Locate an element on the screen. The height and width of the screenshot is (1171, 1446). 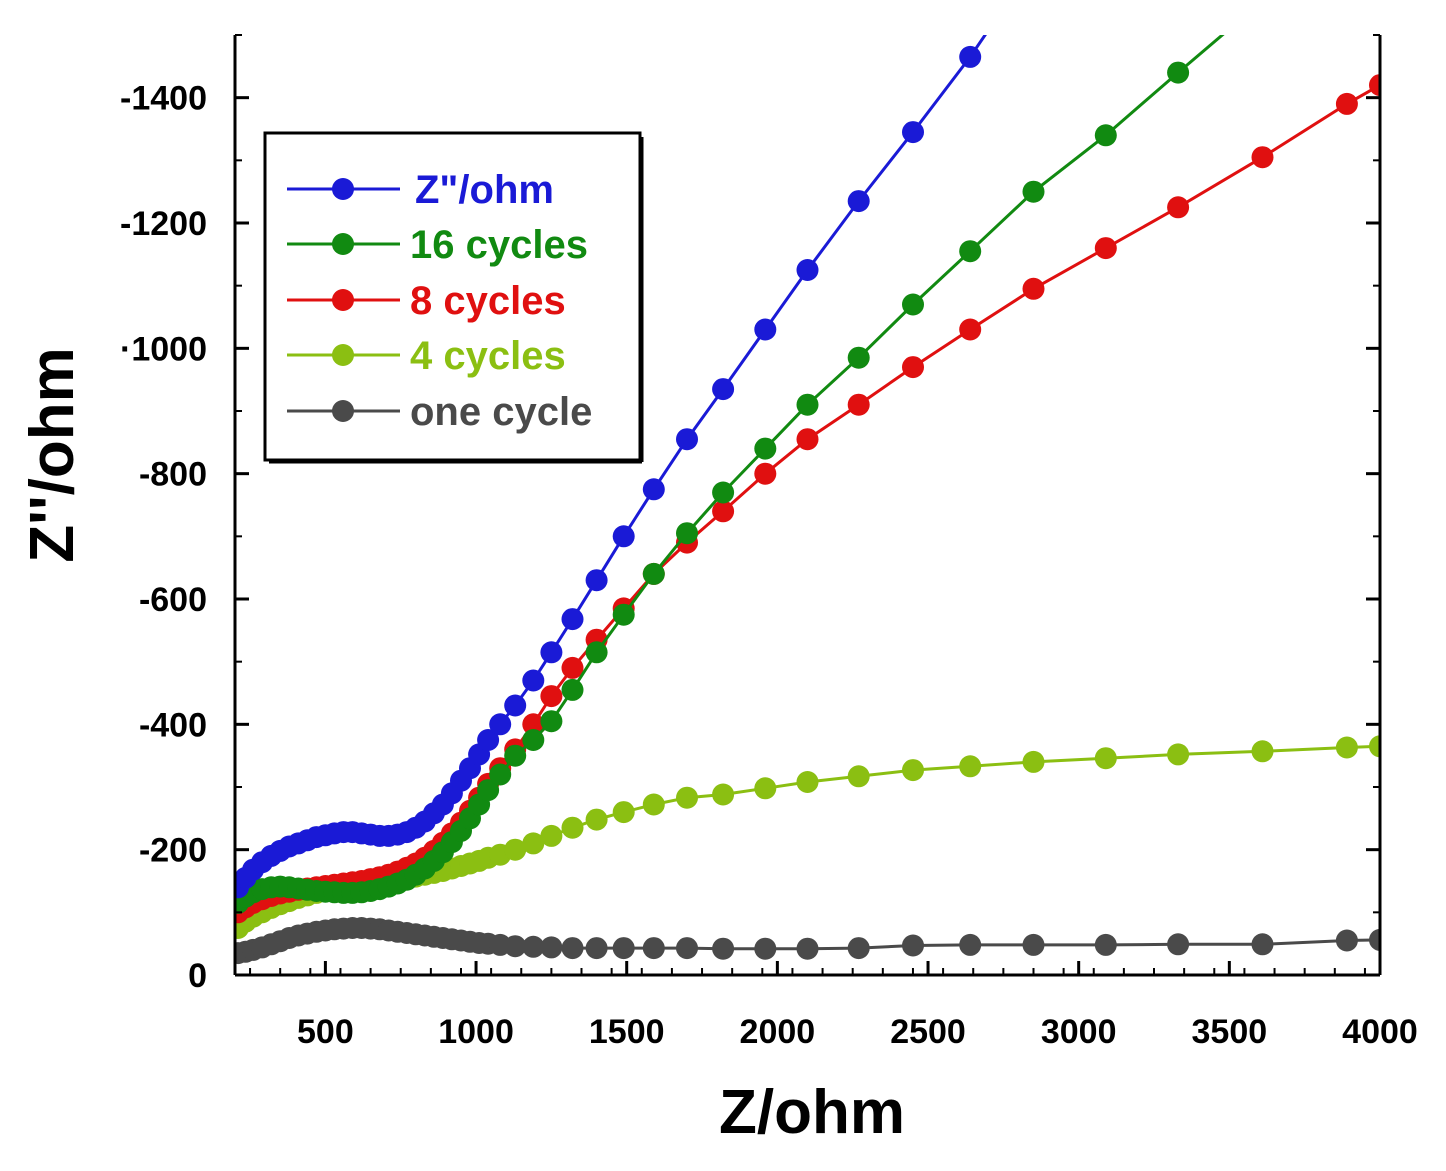
legend-entries: Z"/ohm 16 cycles 8 cycles 4 cycles one cycle is located at coordinates (439, 301).